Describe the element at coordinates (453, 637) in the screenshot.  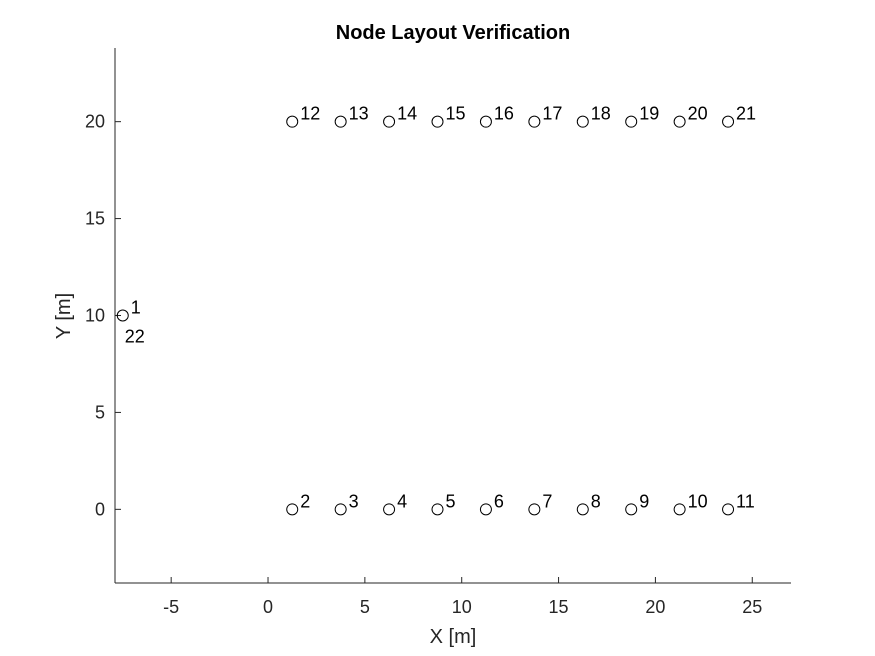
I see `x-axis-label: X [m]` at that location.